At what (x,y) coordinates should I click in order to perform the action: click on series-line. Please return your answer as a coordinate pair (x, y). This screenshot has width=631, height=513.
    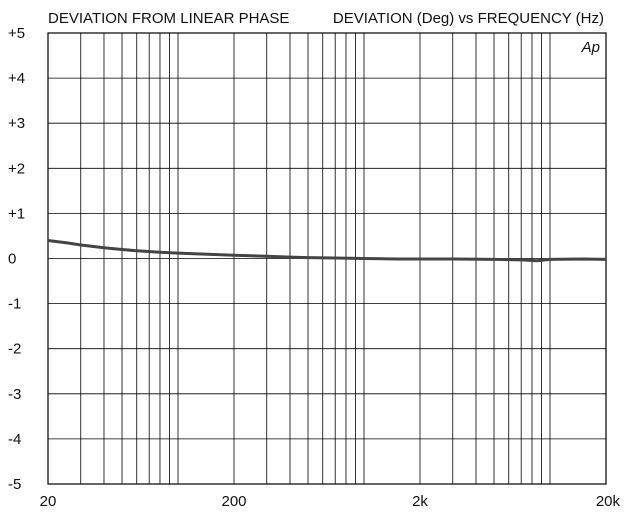
    Looking at the image, I should click on (327, 251).